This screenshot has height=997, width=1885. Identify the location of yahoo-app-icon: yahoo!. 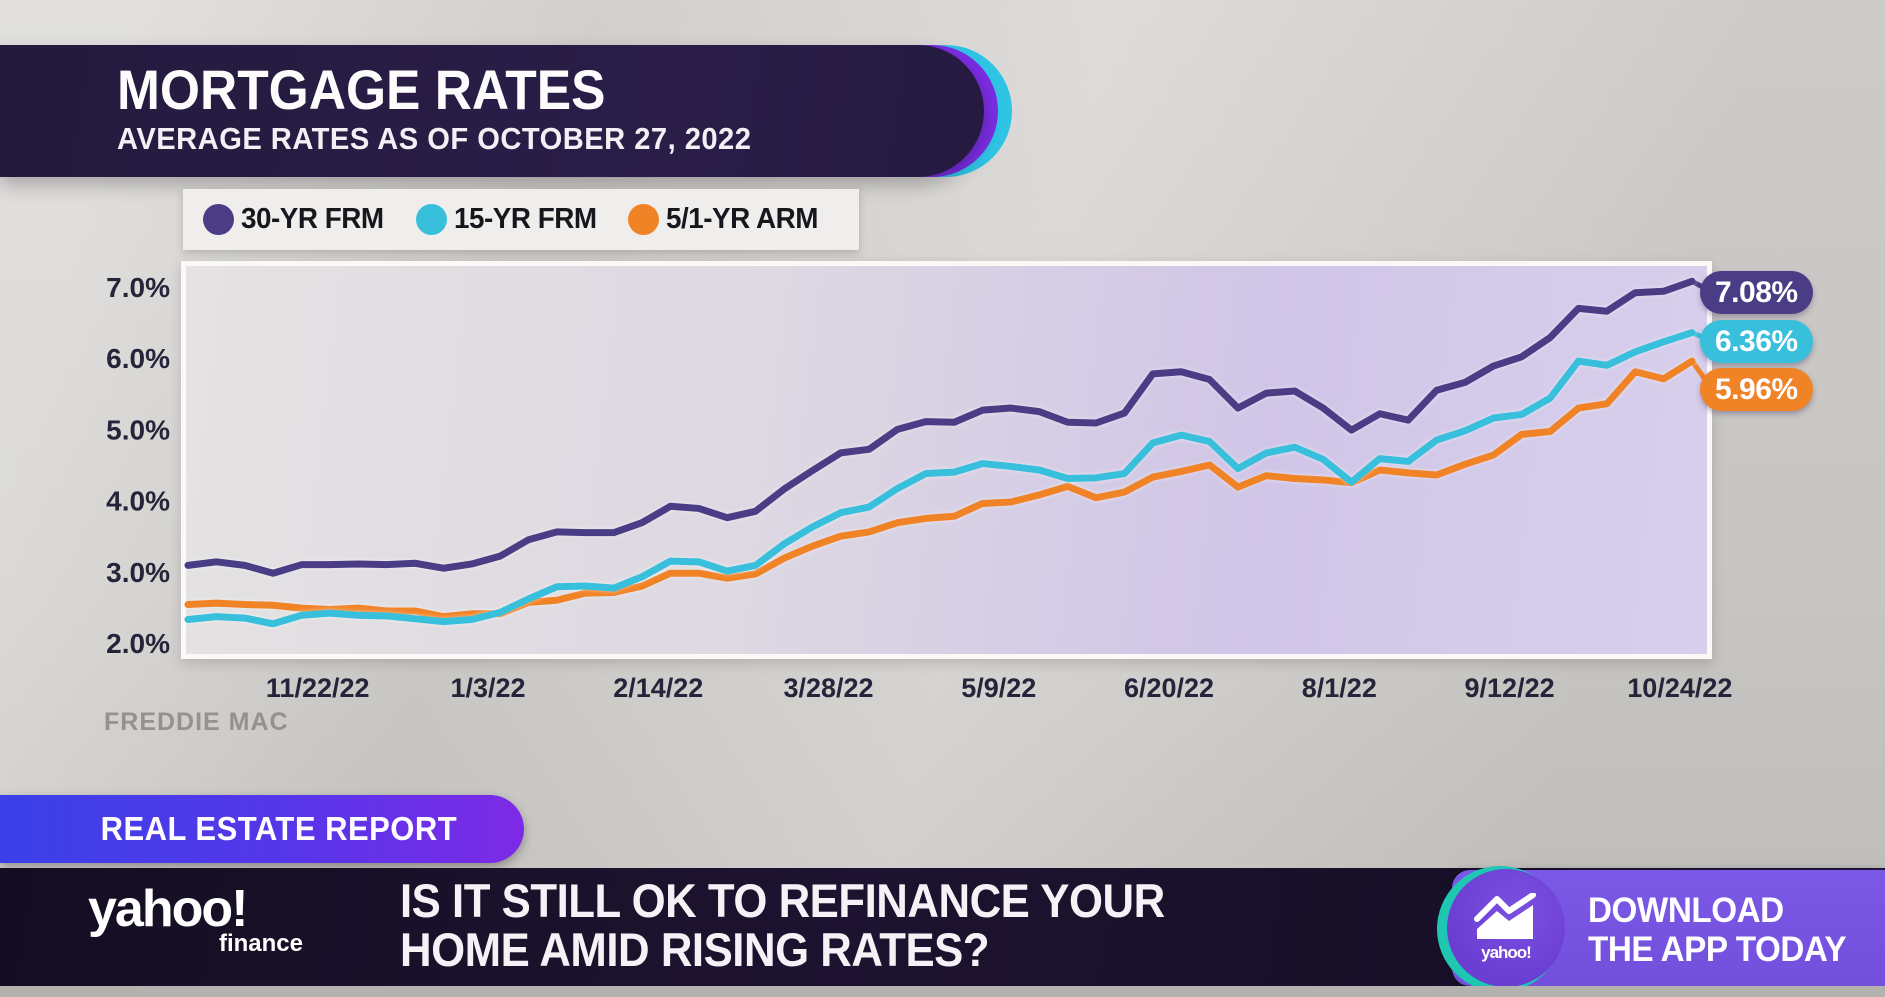
(1501, 929).